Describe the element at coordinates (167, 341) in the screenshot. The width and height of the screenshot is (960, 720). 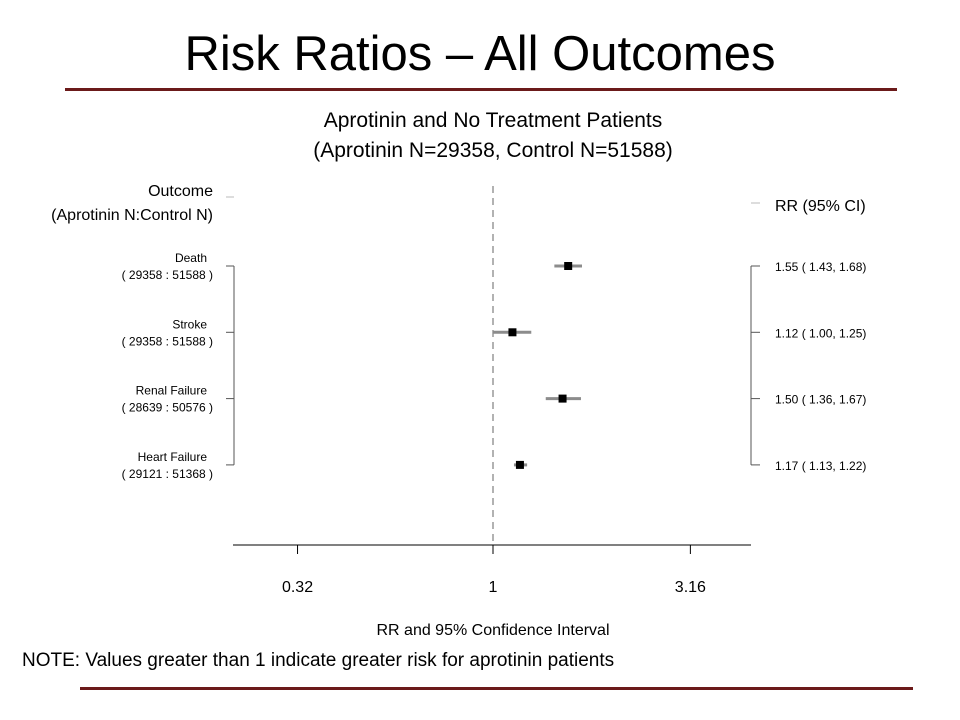
I see `row-counts-stroke: ( 29358 : 51588 )` at that location.